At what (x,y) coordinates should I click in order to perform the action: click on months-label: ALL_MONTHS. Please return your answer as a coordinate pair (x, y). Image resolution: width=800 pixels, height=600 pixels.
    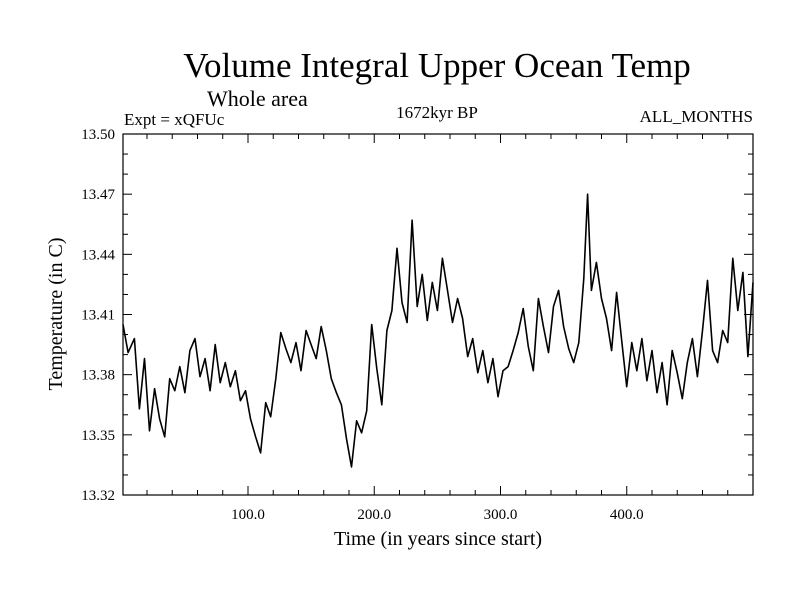
    Looking at the image, I should click on (696, 116).